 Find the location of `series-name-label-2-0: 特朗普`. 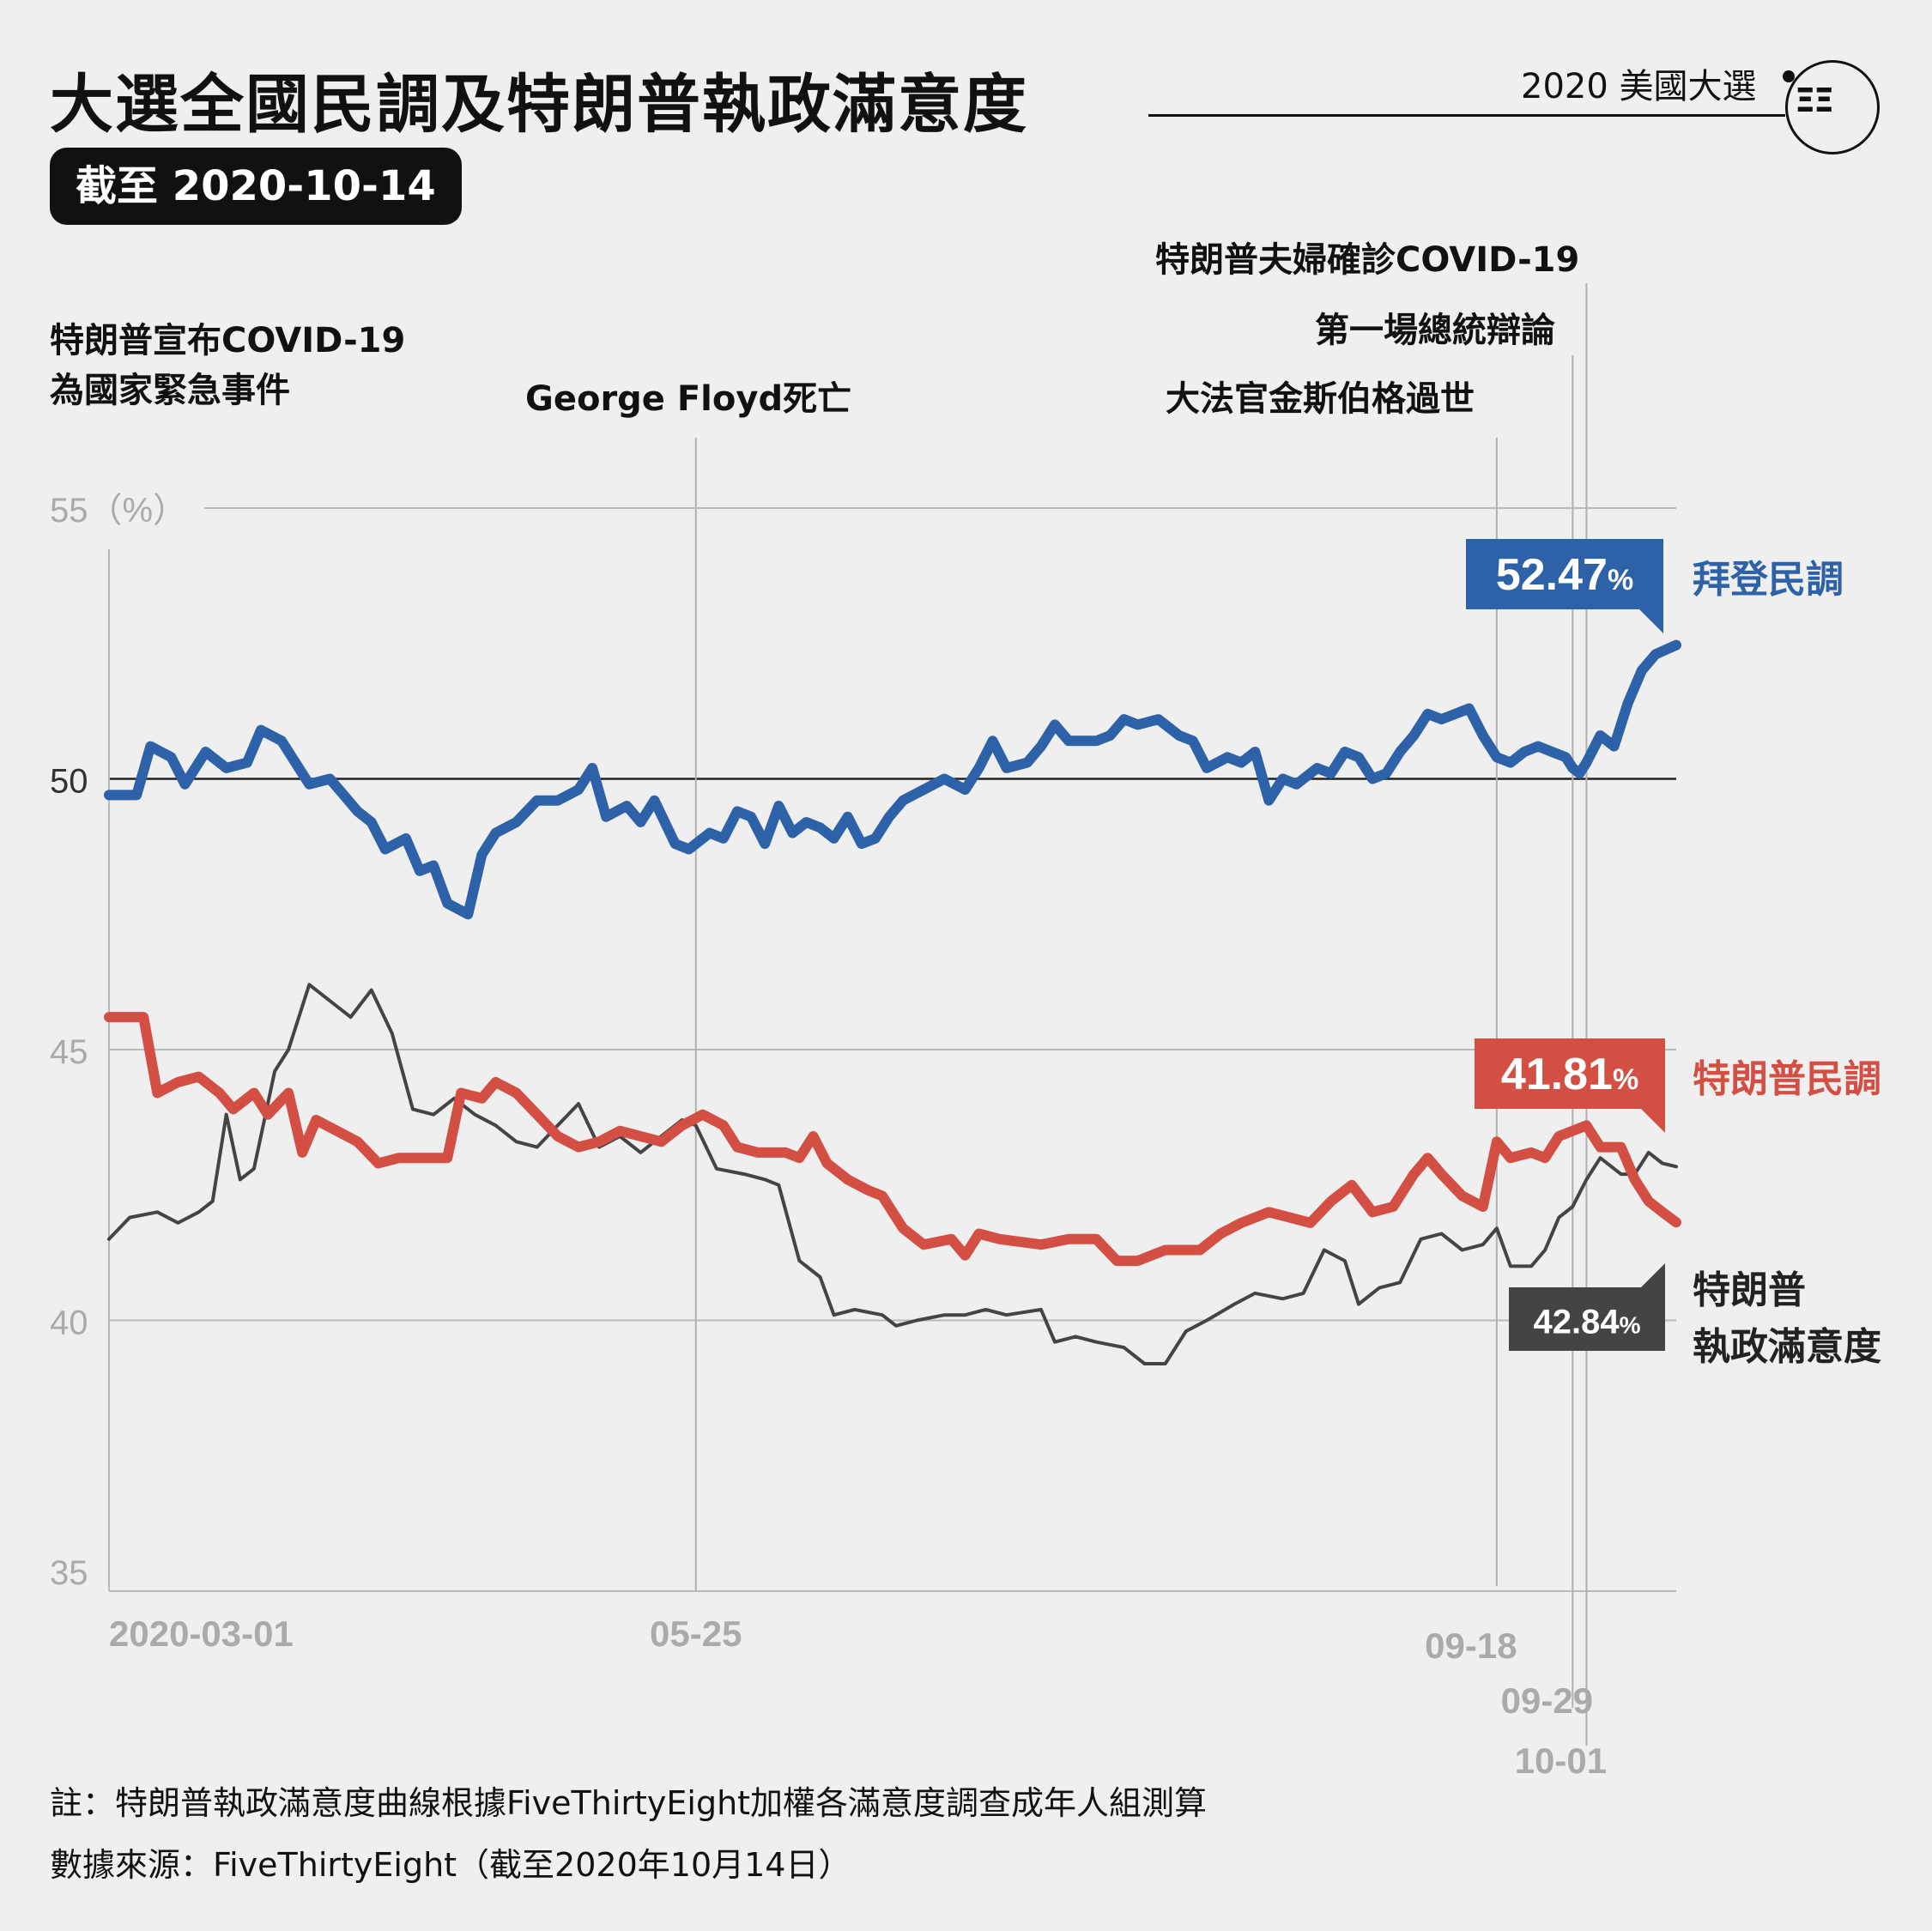

series-name-label-2-0: 特朗普 is located at coordinates (1750, 1290).